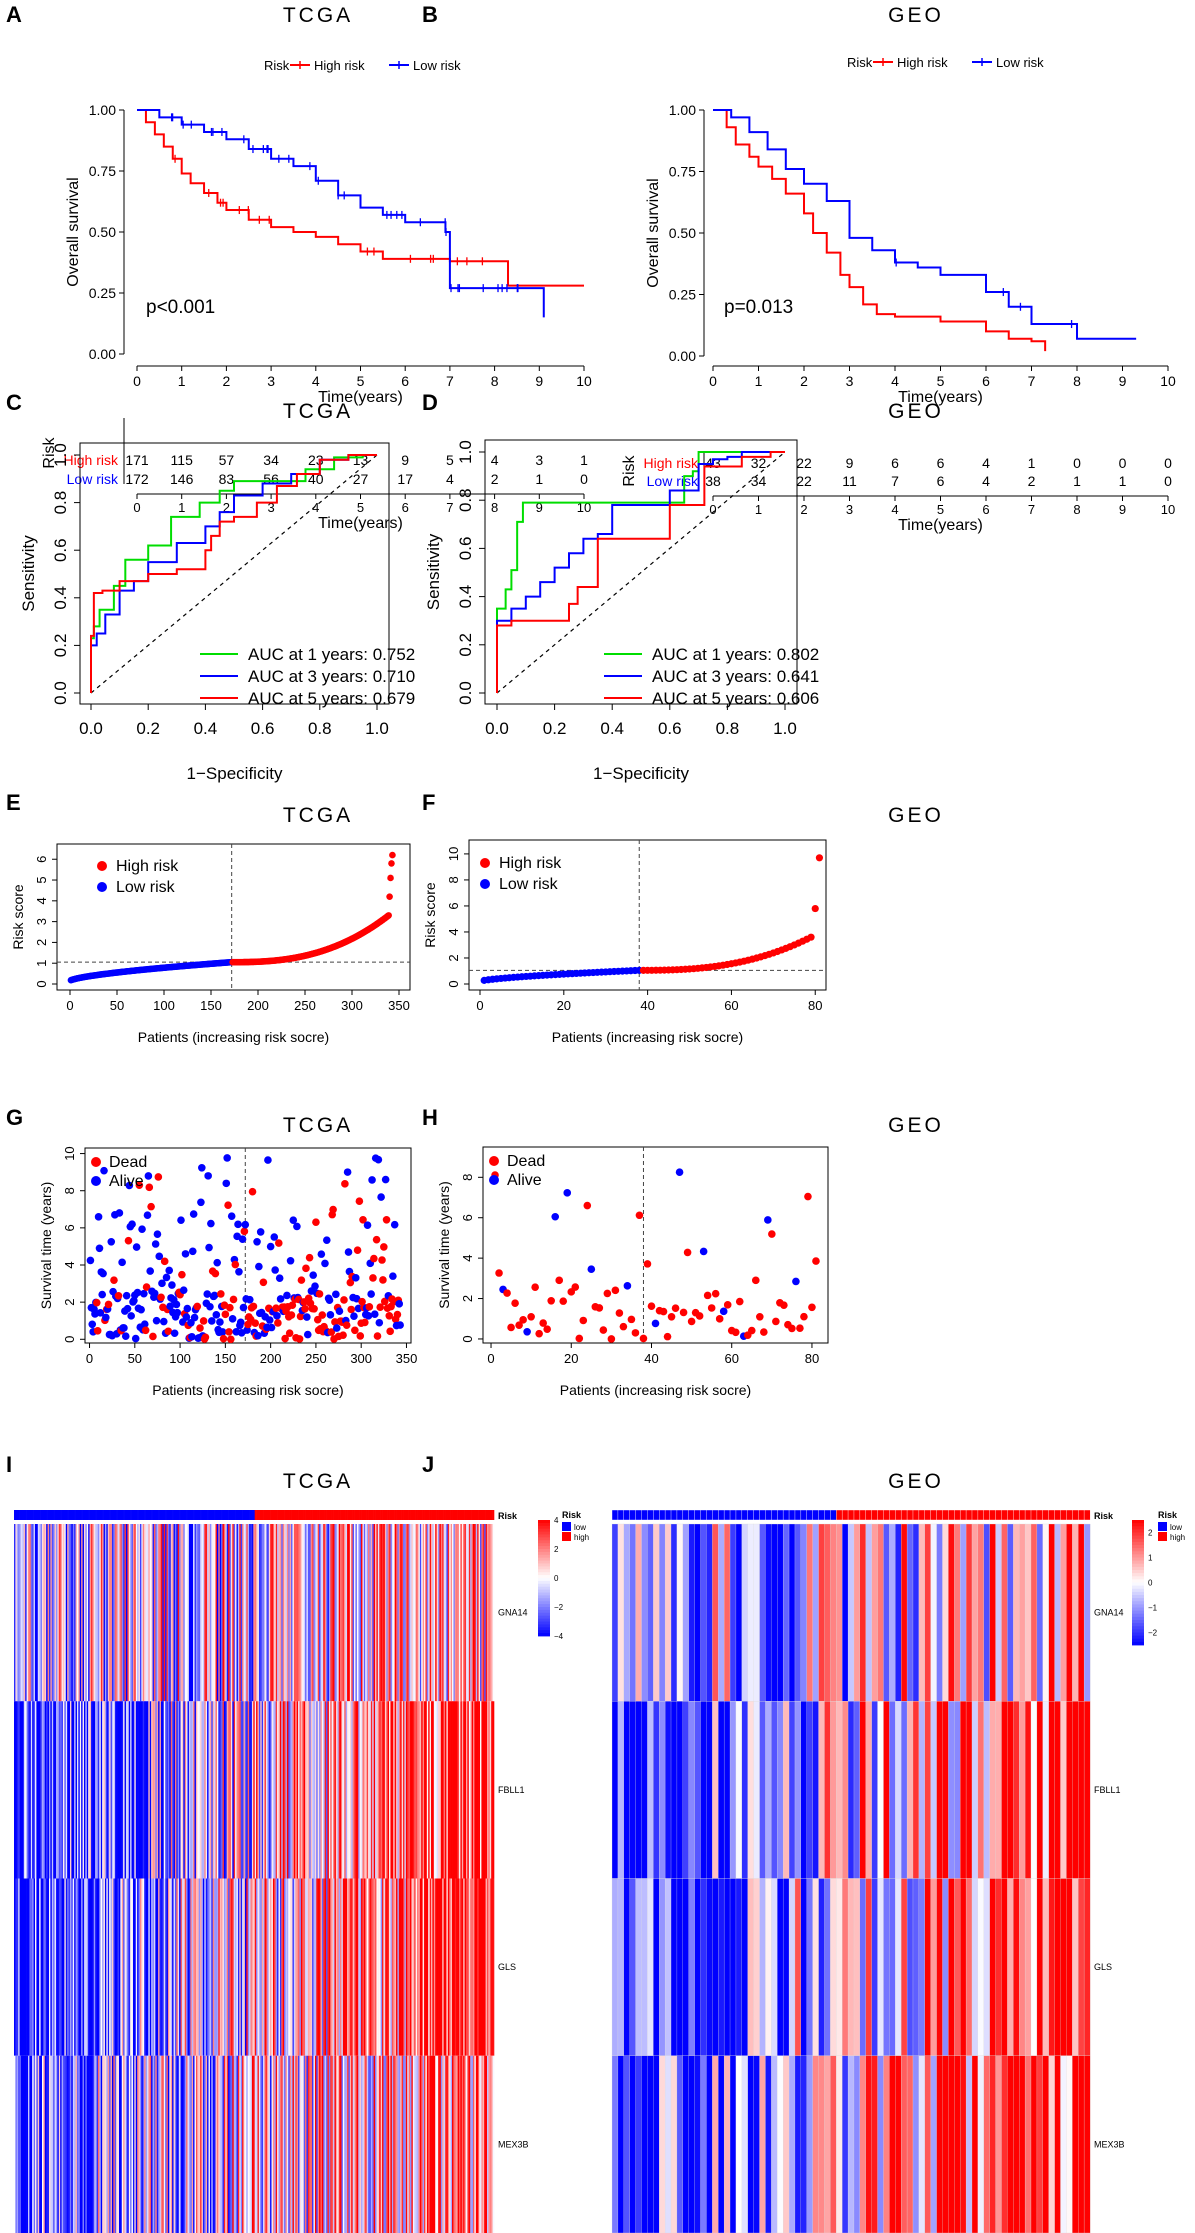  I want to click on y-axis-title: Overall survival, so click(653, 232).